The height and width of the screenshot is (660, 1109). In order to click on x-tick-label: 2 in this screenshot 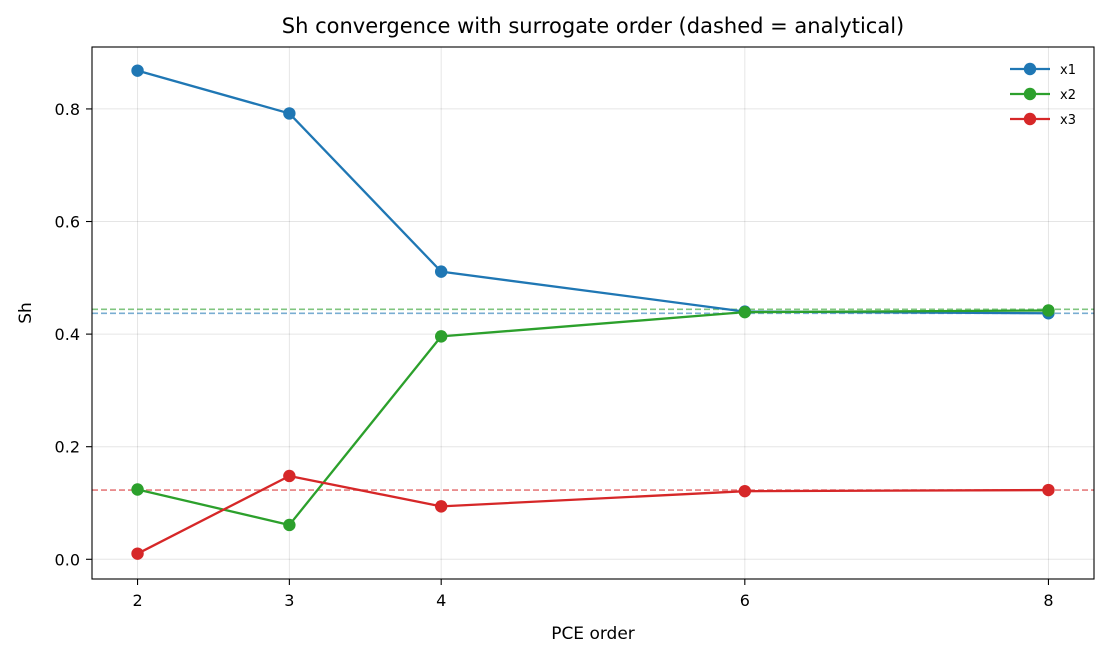, I will do `click(137, 600)`.